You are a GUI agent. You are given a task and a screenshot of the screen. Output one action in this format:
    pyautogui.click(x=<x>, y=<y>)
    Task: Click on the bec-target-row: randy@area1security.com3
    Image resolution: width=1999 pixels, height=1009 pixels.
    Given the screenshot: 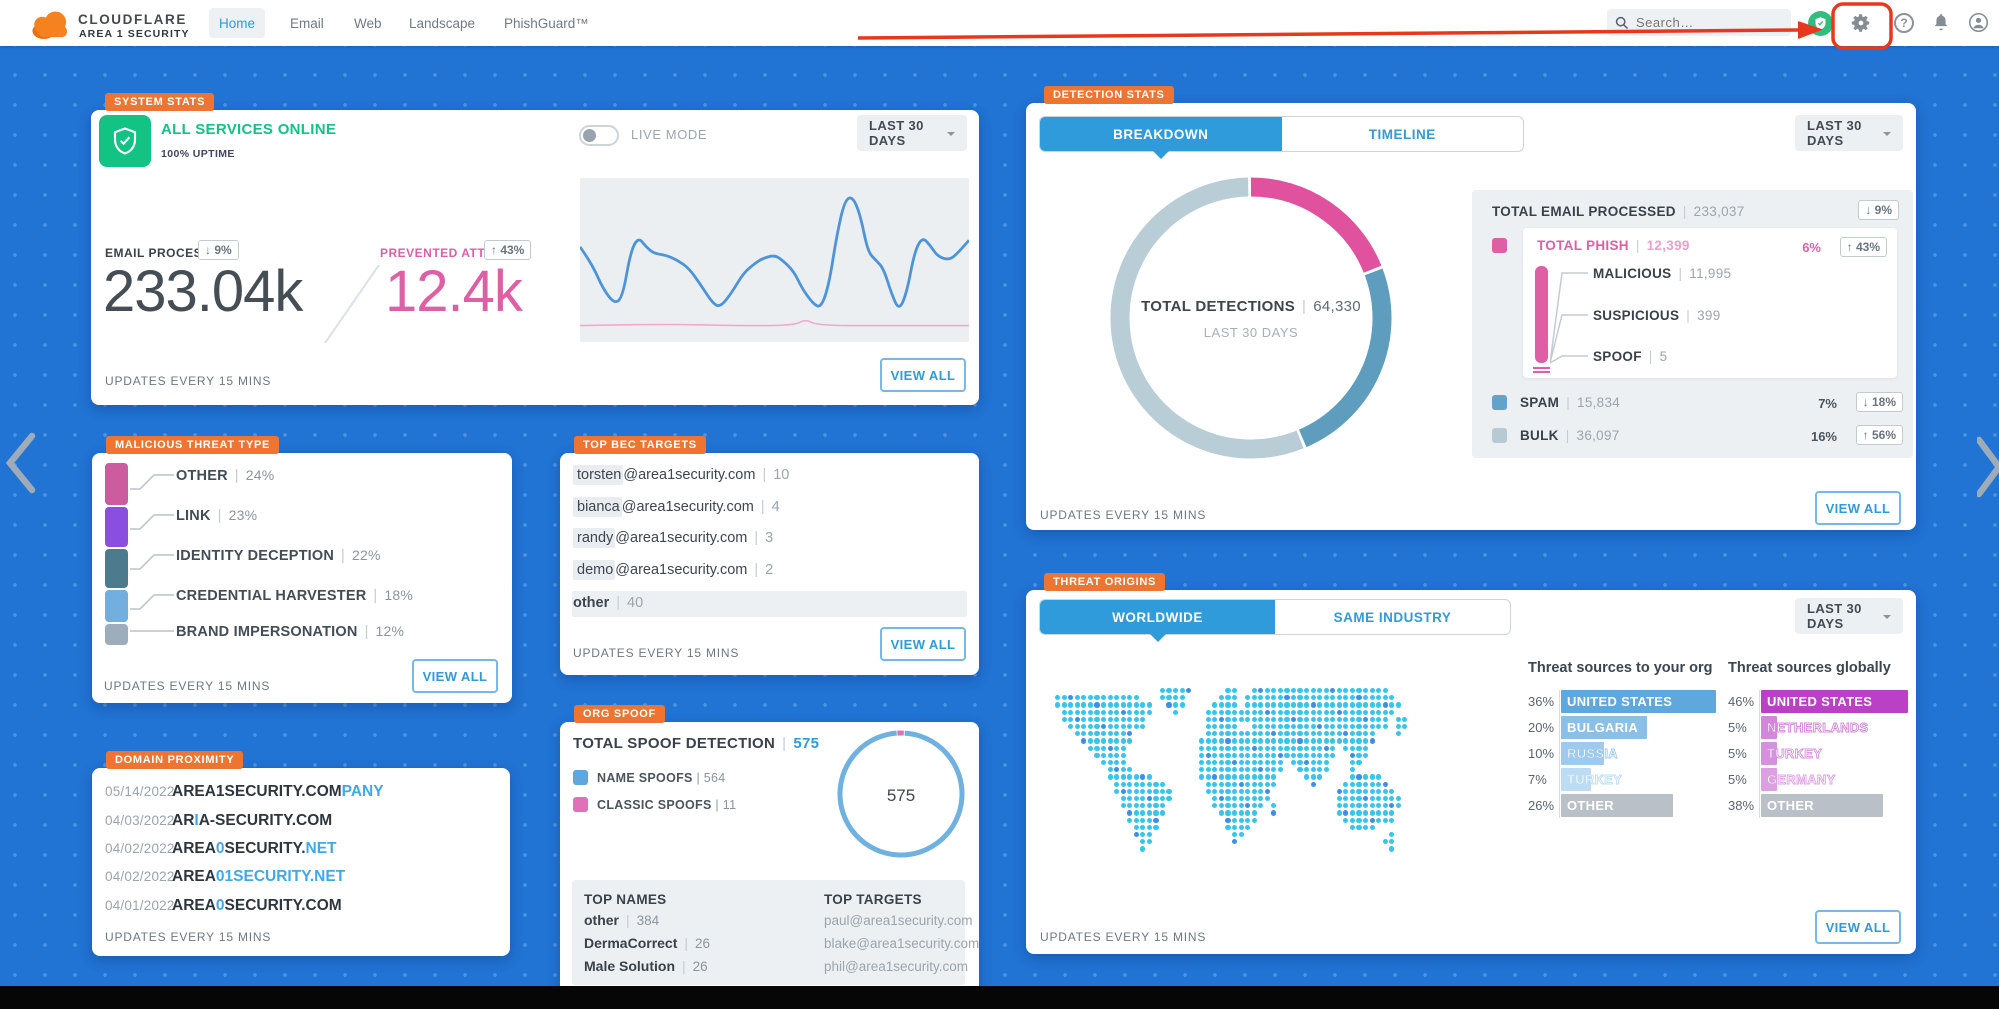 What is the action you would take?
    pyautogui.click(x=673, y=538)
    